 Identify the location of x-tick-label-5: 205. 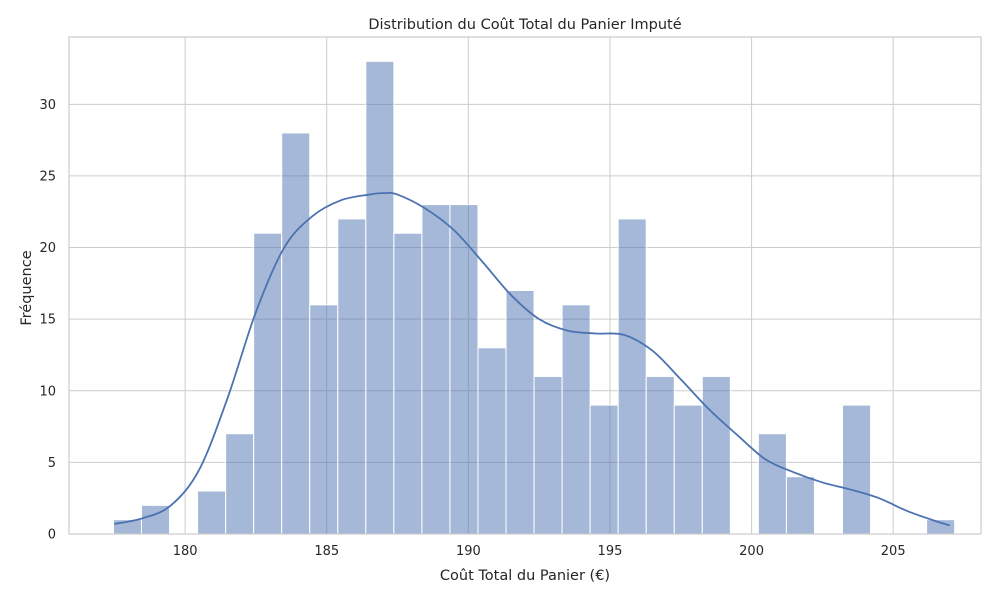
(893, 551).